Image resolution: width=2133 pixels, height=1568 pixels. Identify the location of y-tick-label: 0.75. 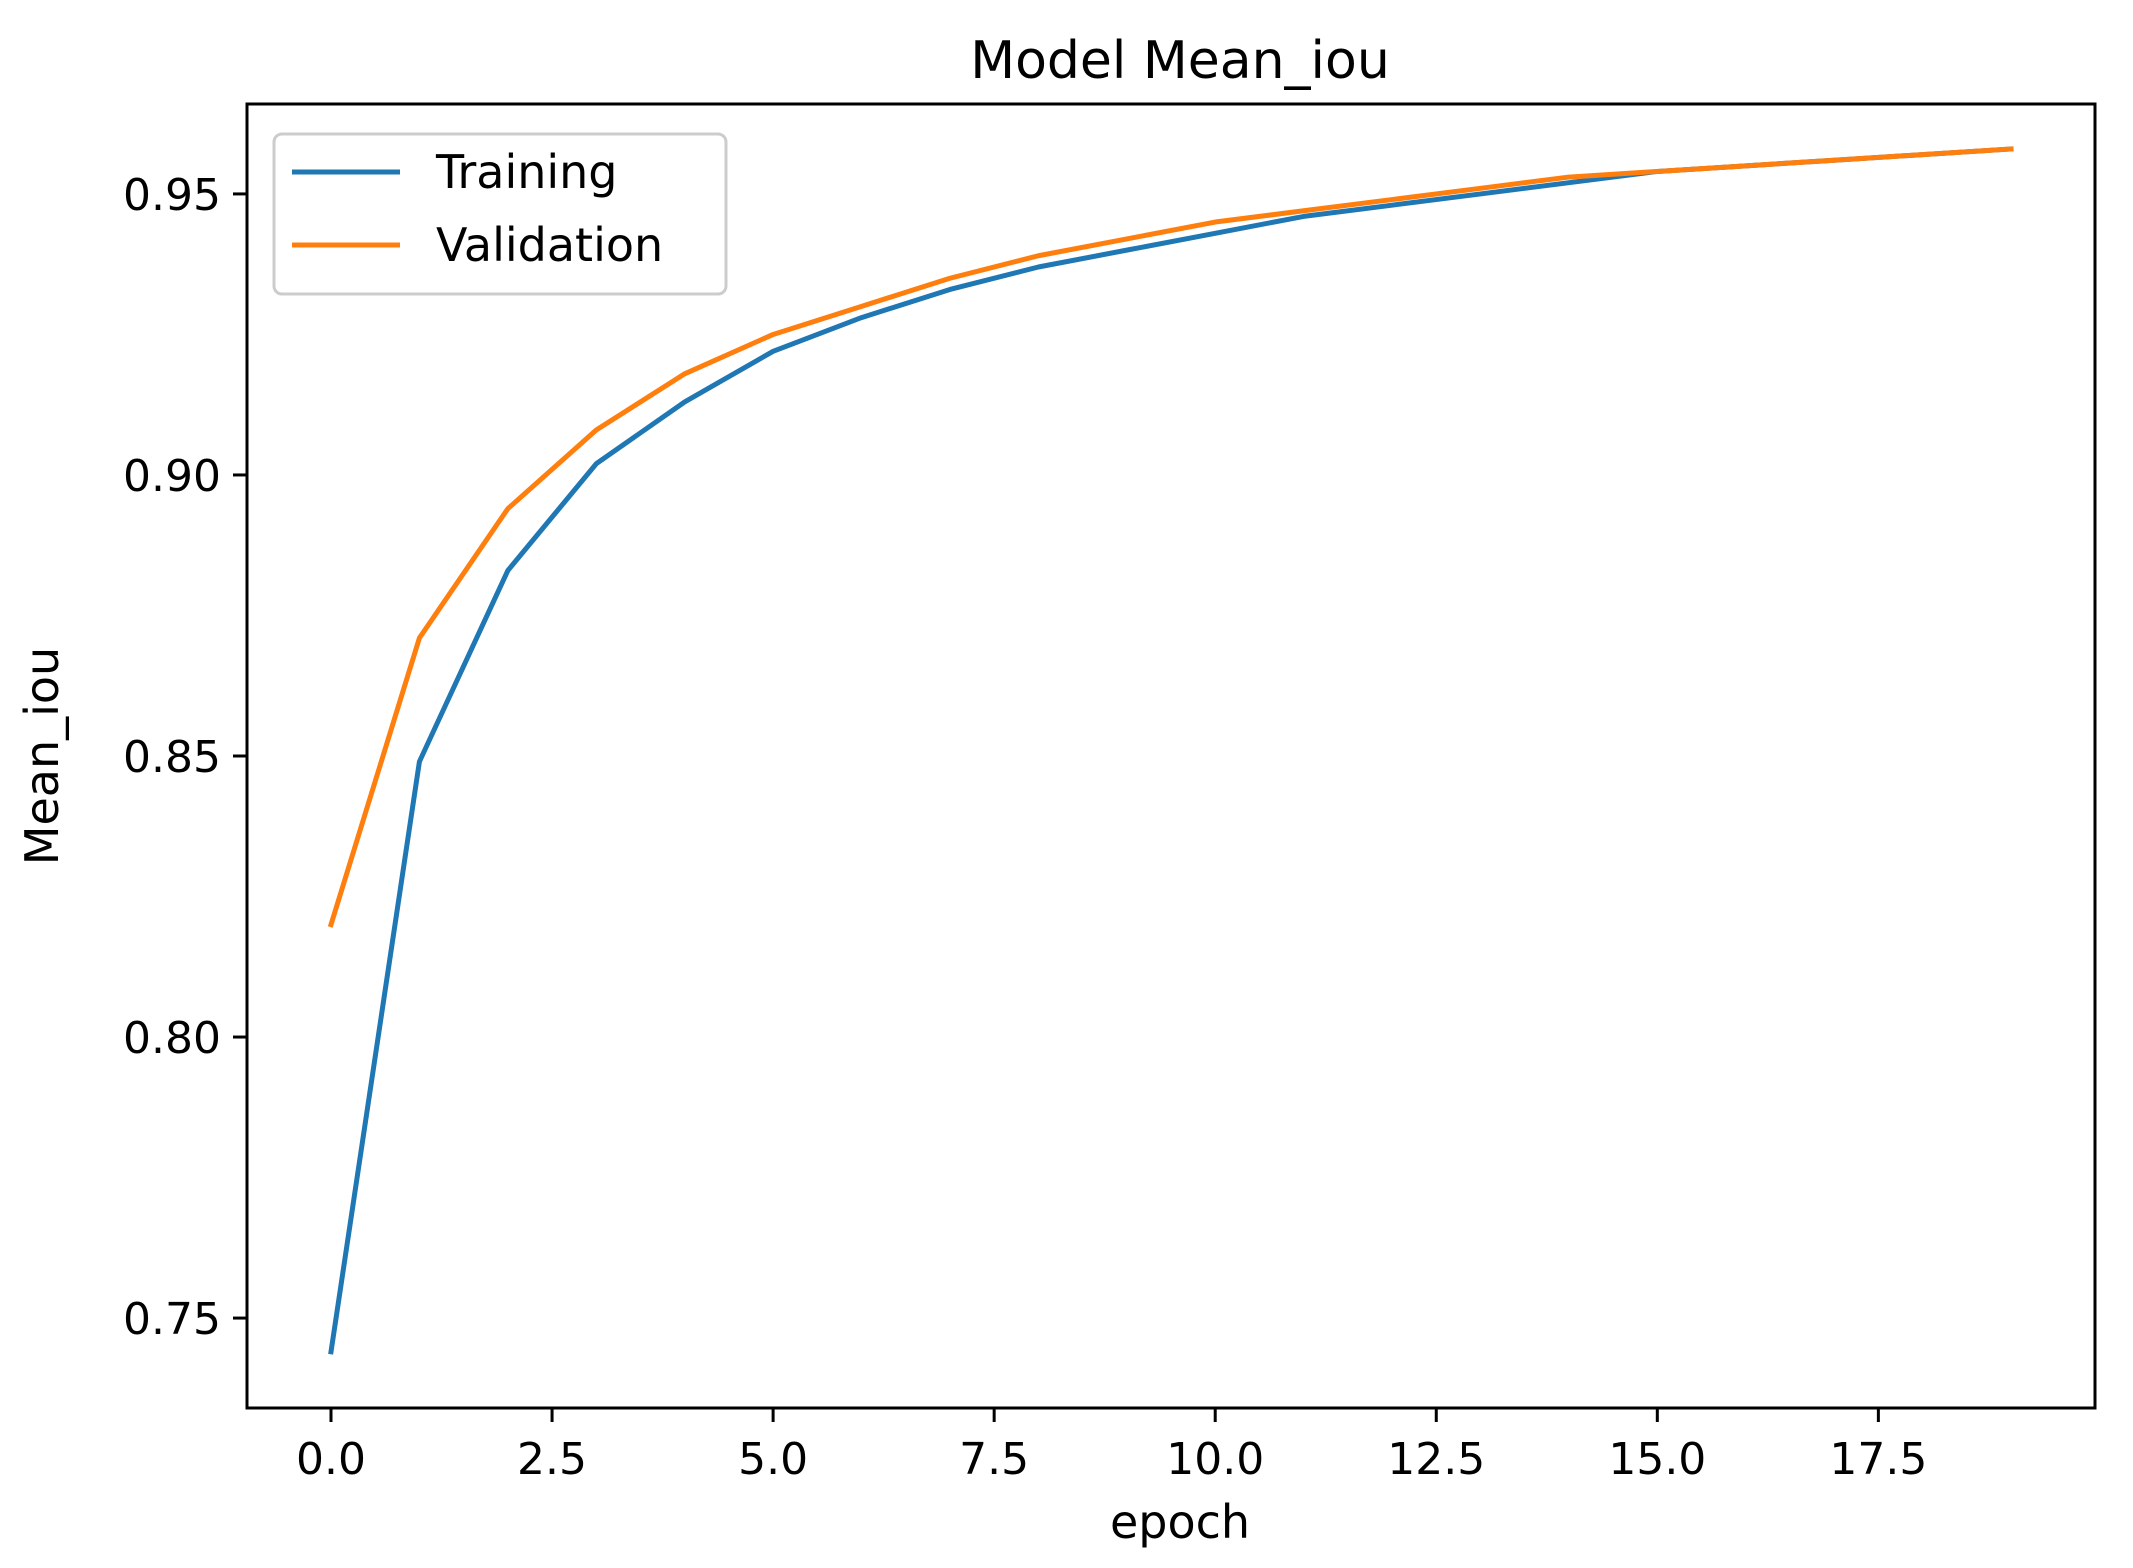
(172, 1319).